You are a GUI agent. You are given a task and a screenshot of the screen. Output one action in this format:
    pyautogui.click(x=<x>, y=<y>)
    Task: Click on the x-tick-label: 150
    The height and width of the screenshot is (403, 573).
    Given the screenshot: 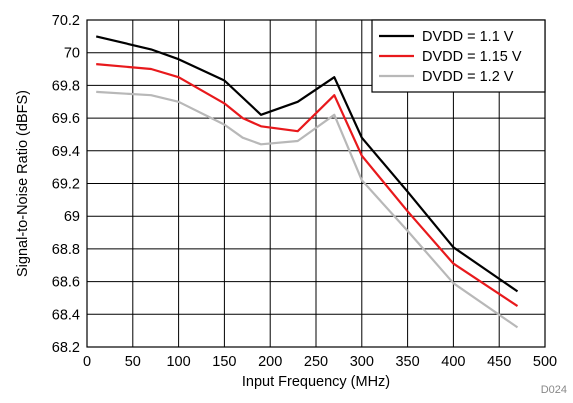 What is the action you would take?
    pyautogui.click(x=224, y=362)
    